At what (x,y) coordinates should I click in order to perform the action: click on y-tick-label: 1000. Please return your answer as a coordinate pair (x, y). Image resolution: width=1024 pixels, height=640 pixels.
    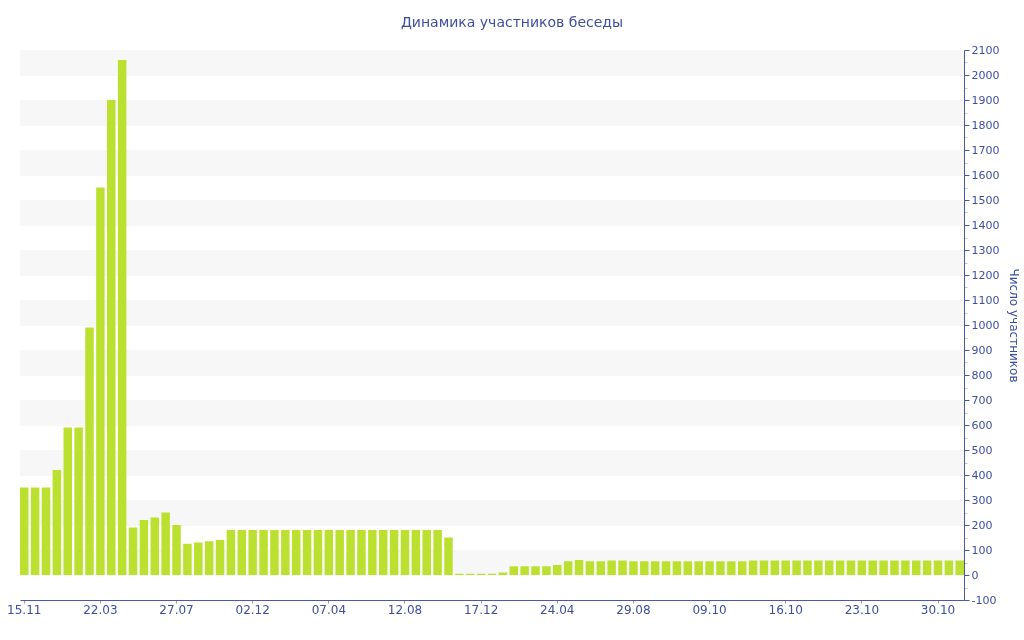
    Looking at the image, I should click on (985, 325).